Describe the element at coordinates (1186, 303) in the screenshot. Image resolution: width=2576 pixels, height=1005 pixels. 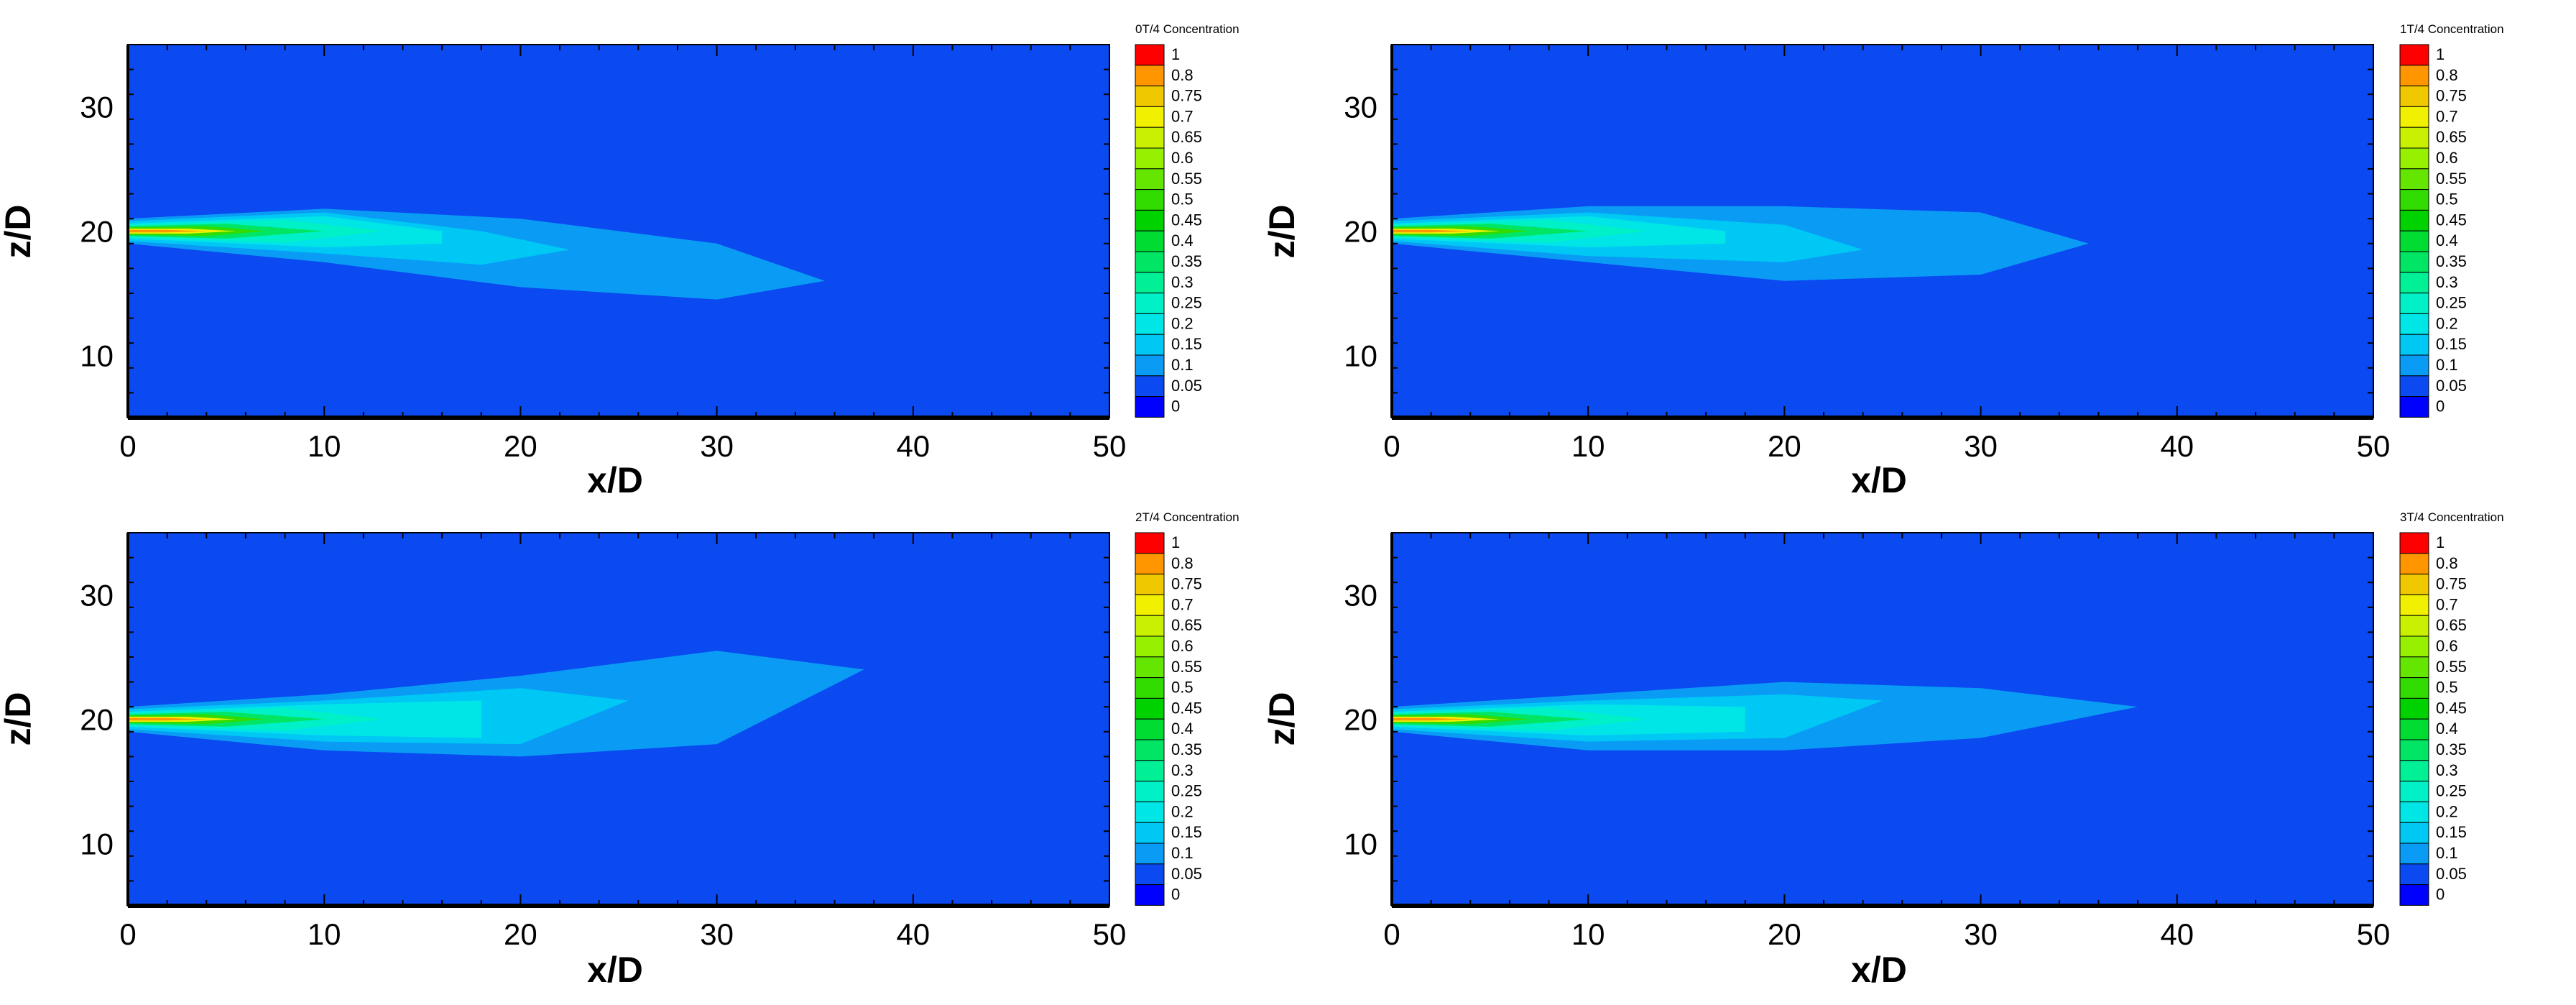
I see `legend-label: 0.25` at that location.